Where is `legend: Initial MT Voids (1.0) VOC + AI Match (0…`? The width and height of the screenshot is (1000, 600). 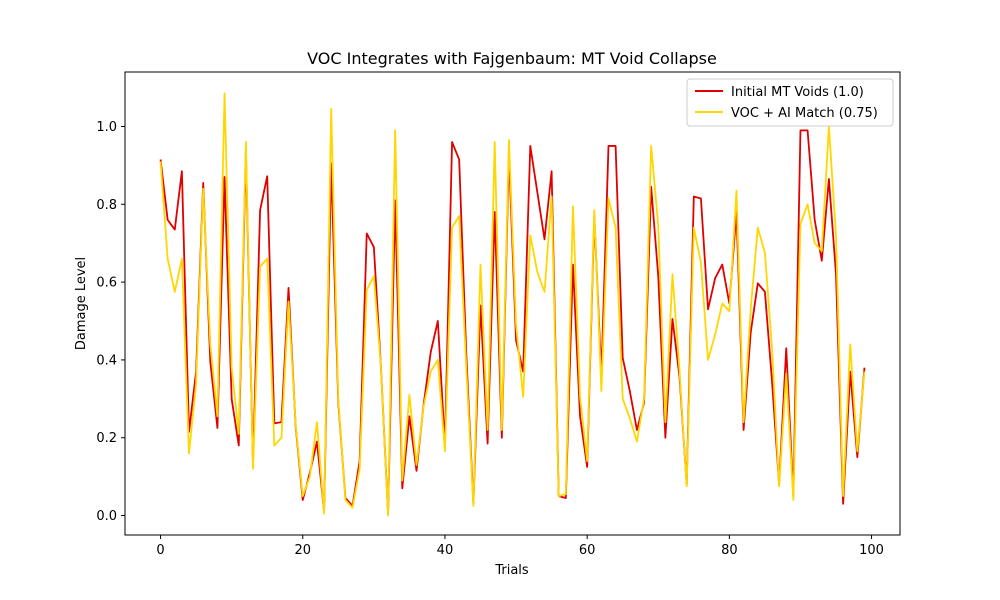 legend: Initial MT Voids (1.0) VOC + AI Match (0… is located at coordinates (790, 102).